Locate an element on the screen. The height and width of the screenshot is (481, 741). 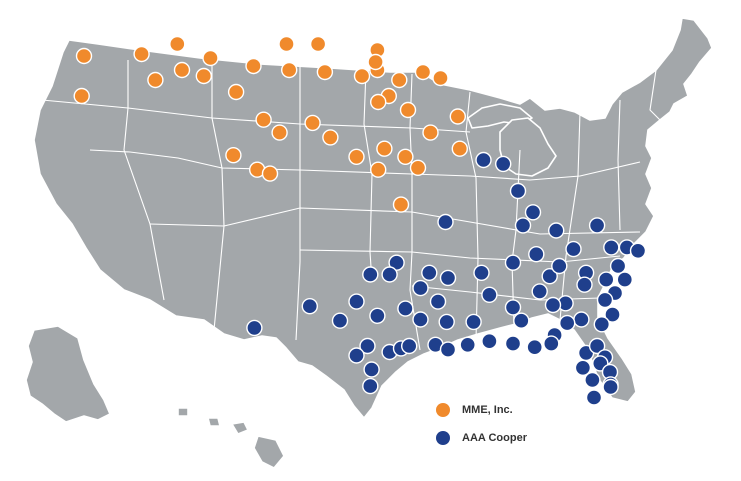
hawaii-maui is located at coordinates (240, 428).